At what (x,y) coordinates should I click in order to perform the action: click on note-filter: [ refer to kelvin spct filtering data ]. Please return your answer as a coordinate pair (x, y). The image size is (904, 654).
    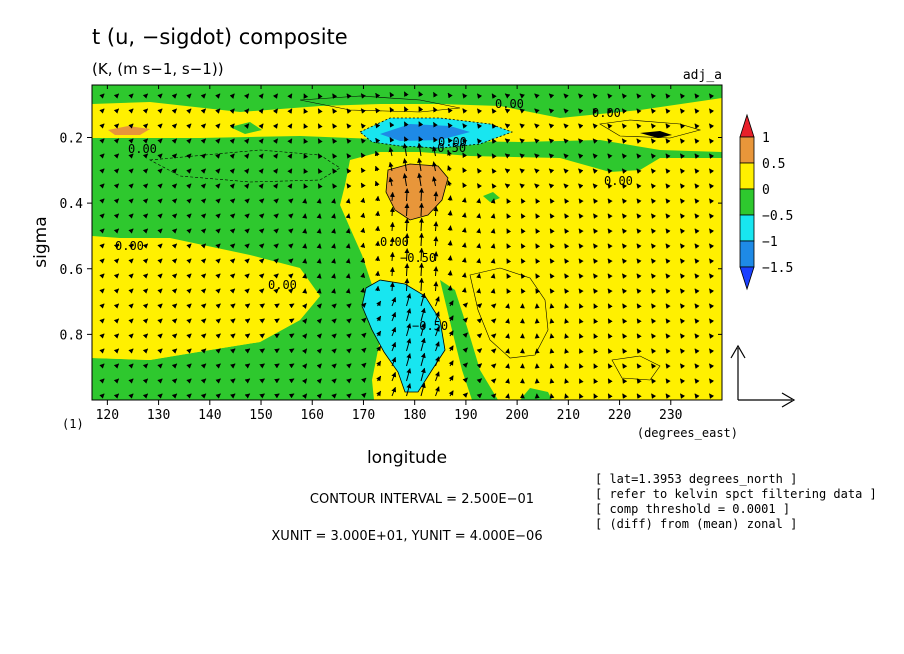
    Looking at the image, I should click on (736, 494).